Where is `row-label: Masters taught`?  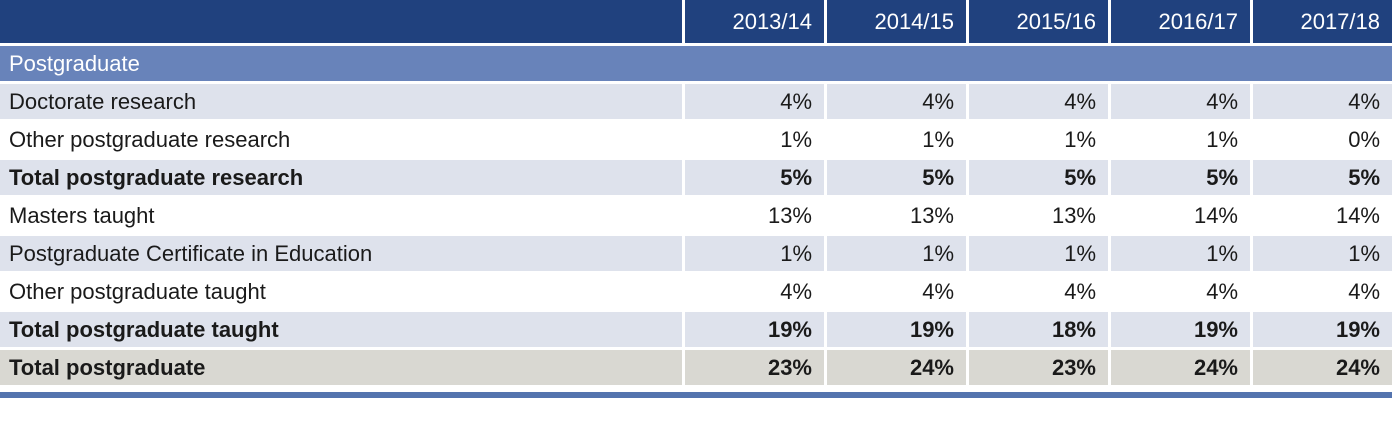
row-label: Masters taught is located at coordinates (341, 217).